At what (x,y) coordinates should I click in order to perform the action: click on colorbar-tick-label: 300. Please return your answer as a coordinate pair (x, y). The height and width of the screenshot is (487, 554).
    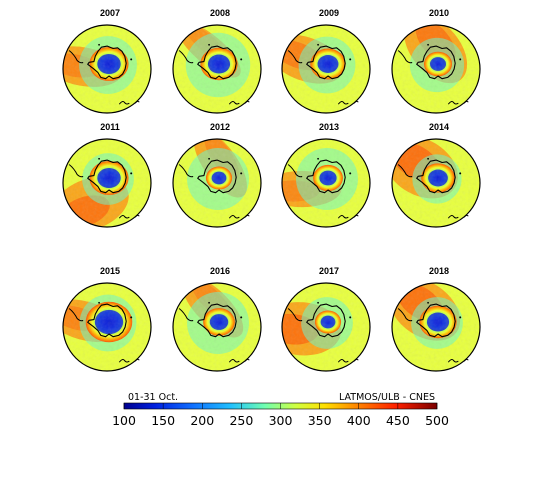
    Looking at the image, I should click on (281, 420).